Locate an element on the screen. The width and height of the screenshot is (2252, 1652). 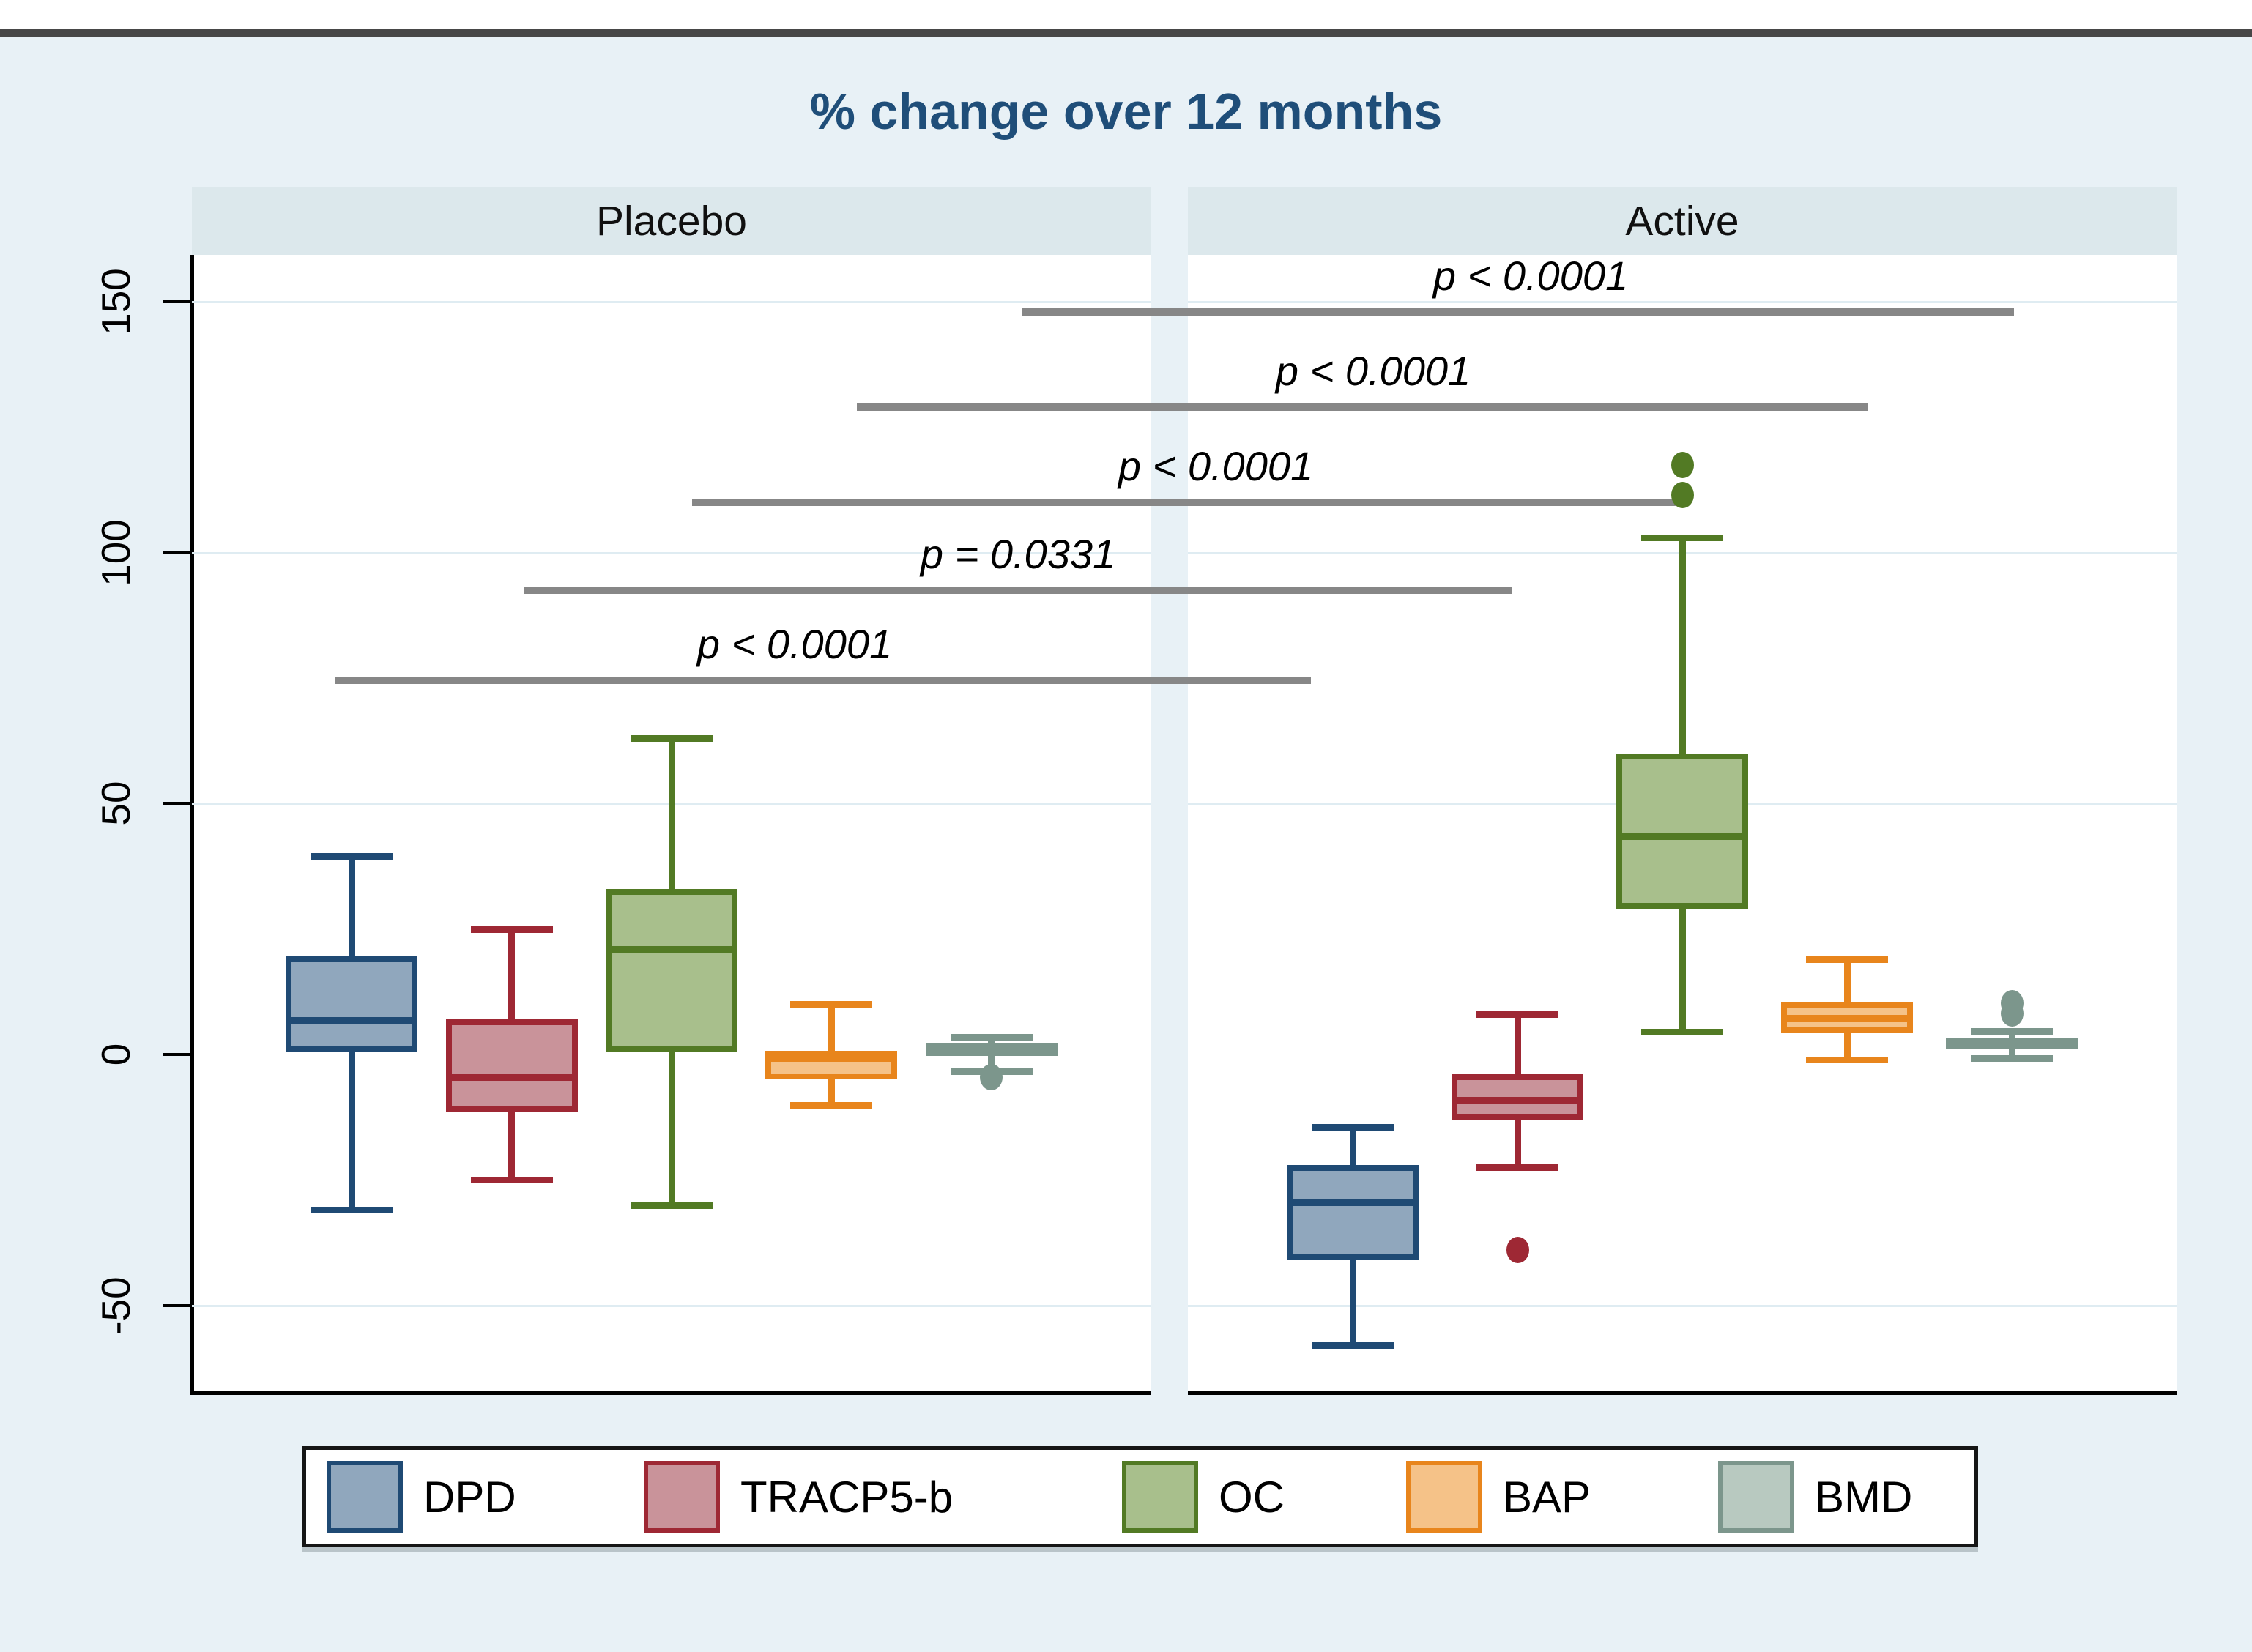
whisker-lower-cap-Active-TRACP5-b is located at coordinates (1517, 1168).